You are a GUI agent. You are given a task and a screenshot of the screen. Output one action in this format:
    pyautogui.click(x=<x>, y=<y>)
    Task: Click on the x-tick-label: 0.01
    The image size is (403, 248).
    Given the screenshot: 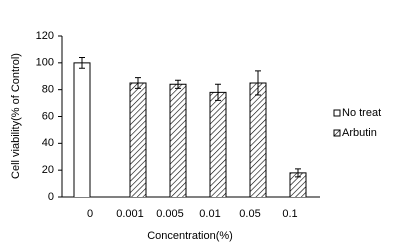 What is the action you would take?
    pyautogui.click(x=209, y=214)
    